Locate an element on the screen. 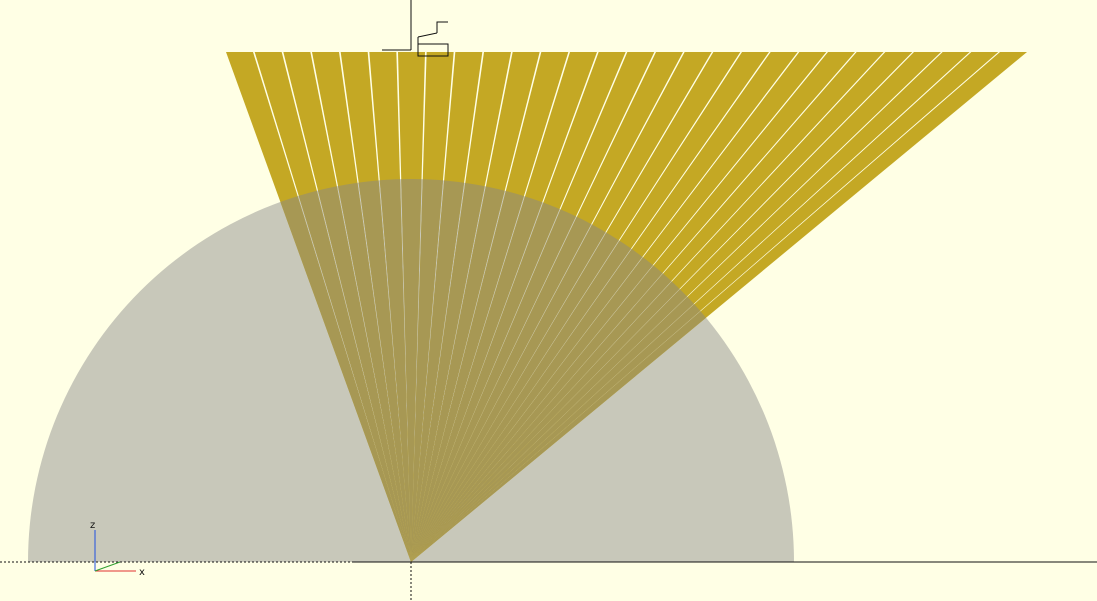  gizmo-z-label: z is located at coordinates (92, 525).